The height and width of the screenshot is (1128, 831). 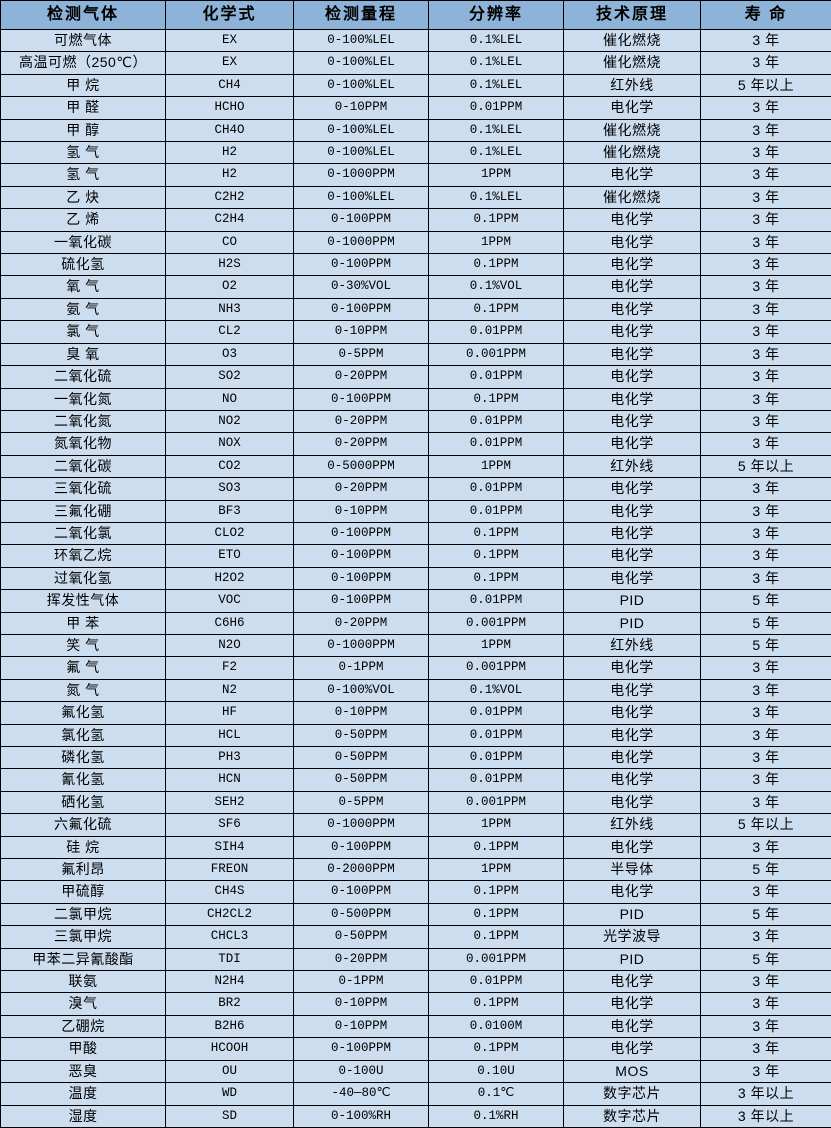 I want to click on cell-gas: 氮 气, so click(x=83, y=690).